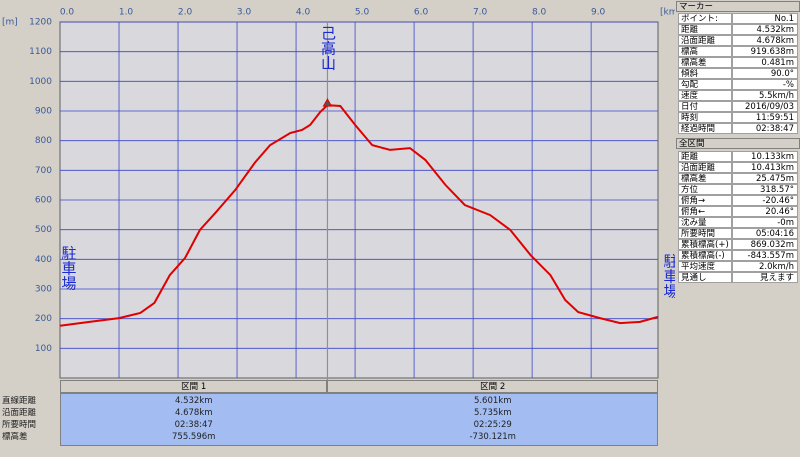  I want to click on section-label: 沿面距離, so click(705, 167).